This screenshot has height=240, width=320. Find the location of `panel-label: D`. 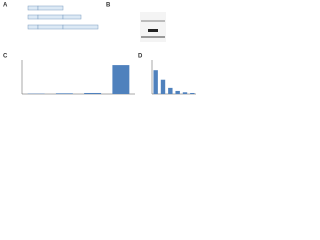

panel-label: D is located at coordinates (140, 57).